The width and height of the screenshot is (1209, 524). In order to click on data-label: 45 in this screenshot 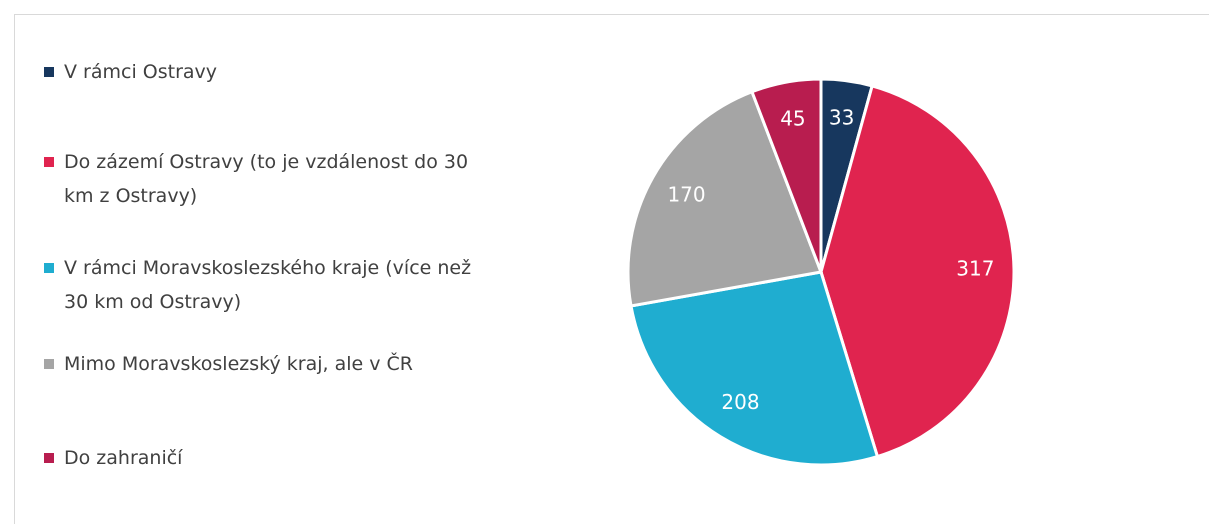, I will do `click(792, 119)`.